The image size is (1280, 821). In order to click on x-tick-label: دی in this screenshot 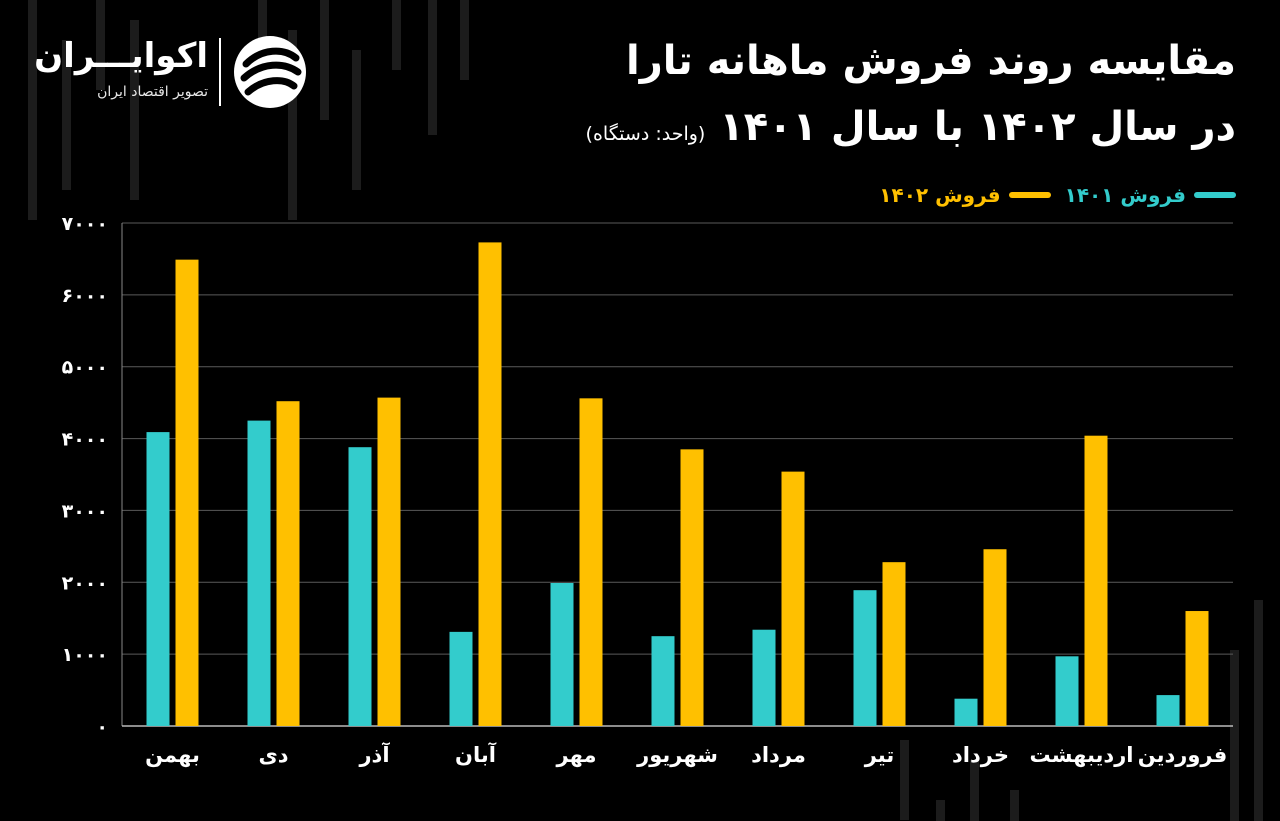, I will do `click(273, 755)`.